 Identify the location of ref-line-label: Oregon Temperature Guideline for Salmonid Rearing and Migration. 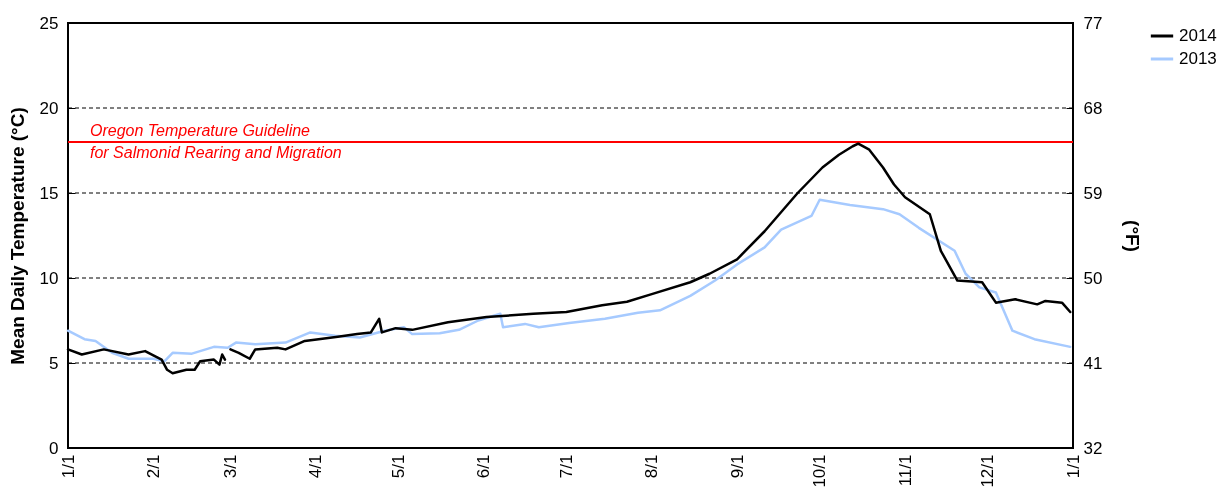
(216, 141).